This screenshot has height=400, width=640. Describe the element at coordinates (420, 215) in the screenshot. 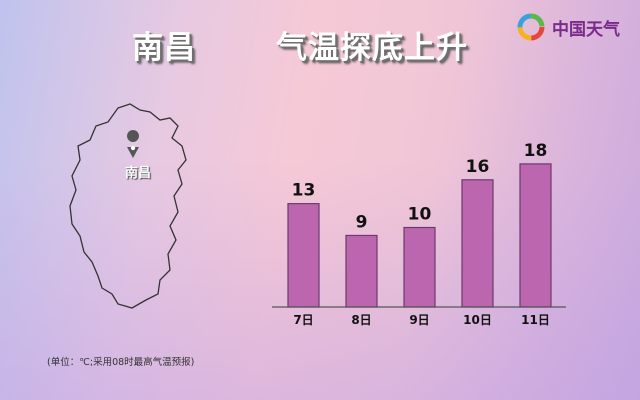

I see `data-label: 10` at that location.